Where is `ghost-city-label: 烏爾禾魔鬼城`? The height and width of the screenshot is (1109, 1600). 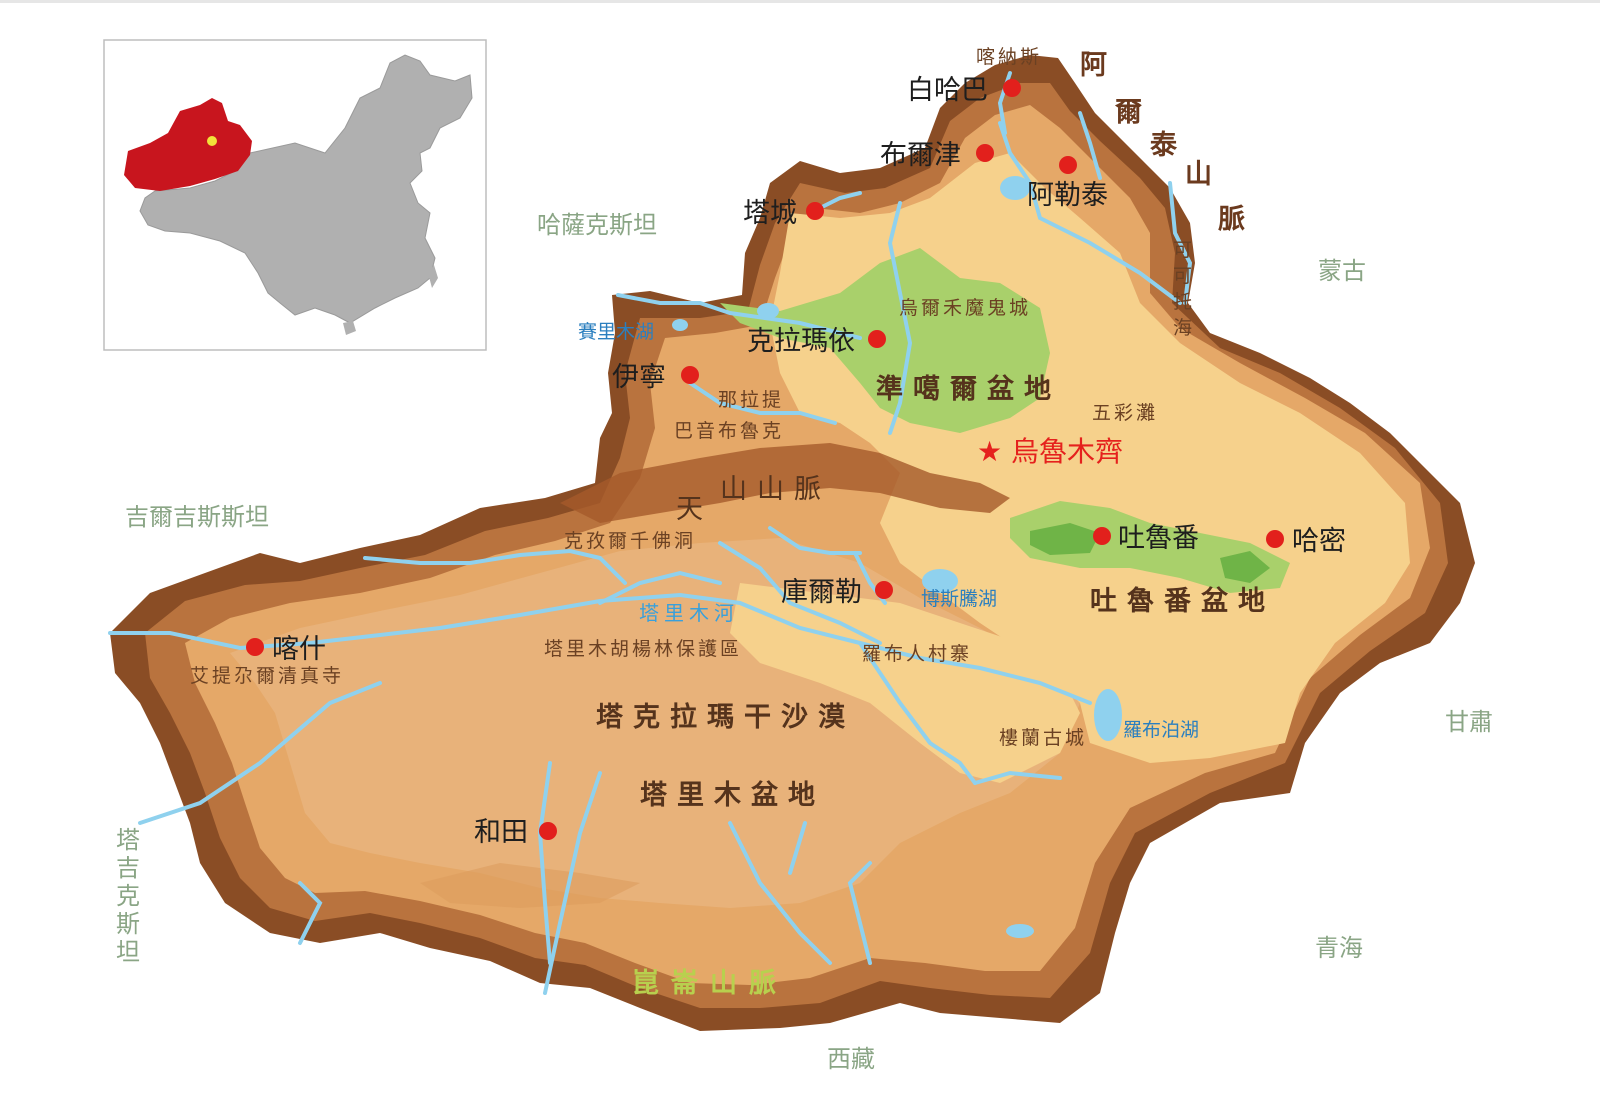
ghost-city-label: 烏爾禾魔鬼城 is located at coordinates (965, 308).